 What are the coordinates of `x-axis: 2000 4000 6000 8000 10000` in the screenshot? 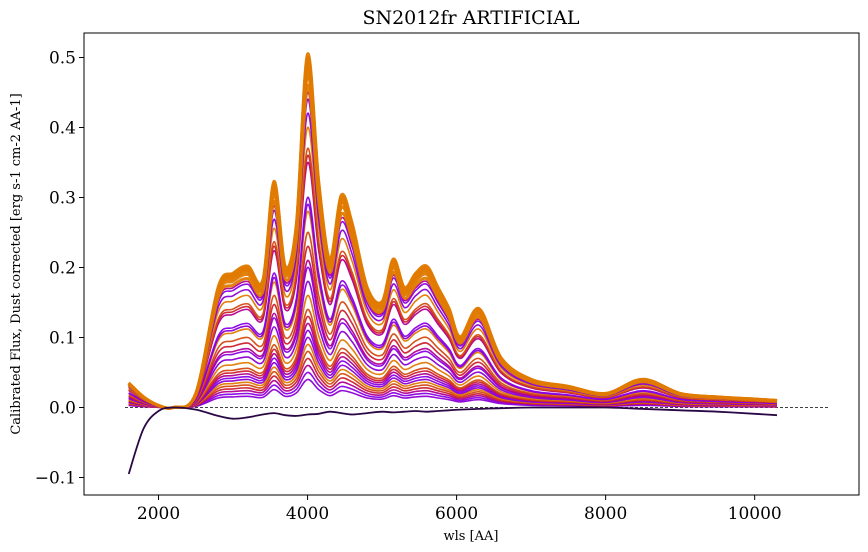 It's located at (459, 509).